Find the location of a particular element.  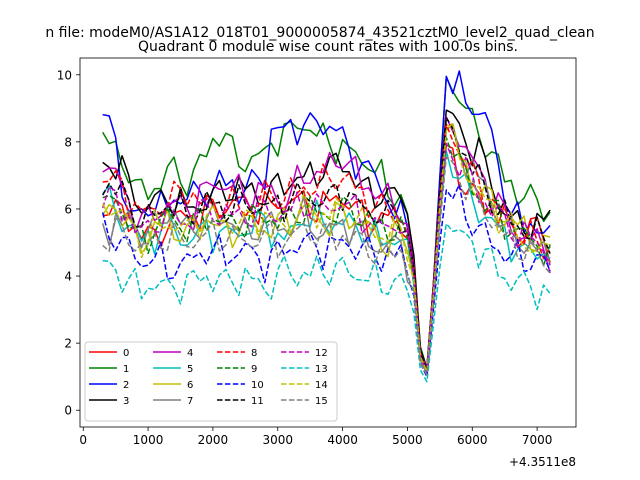

x-offset-text: +4.3511e8 is located at coordinates (542, 462).